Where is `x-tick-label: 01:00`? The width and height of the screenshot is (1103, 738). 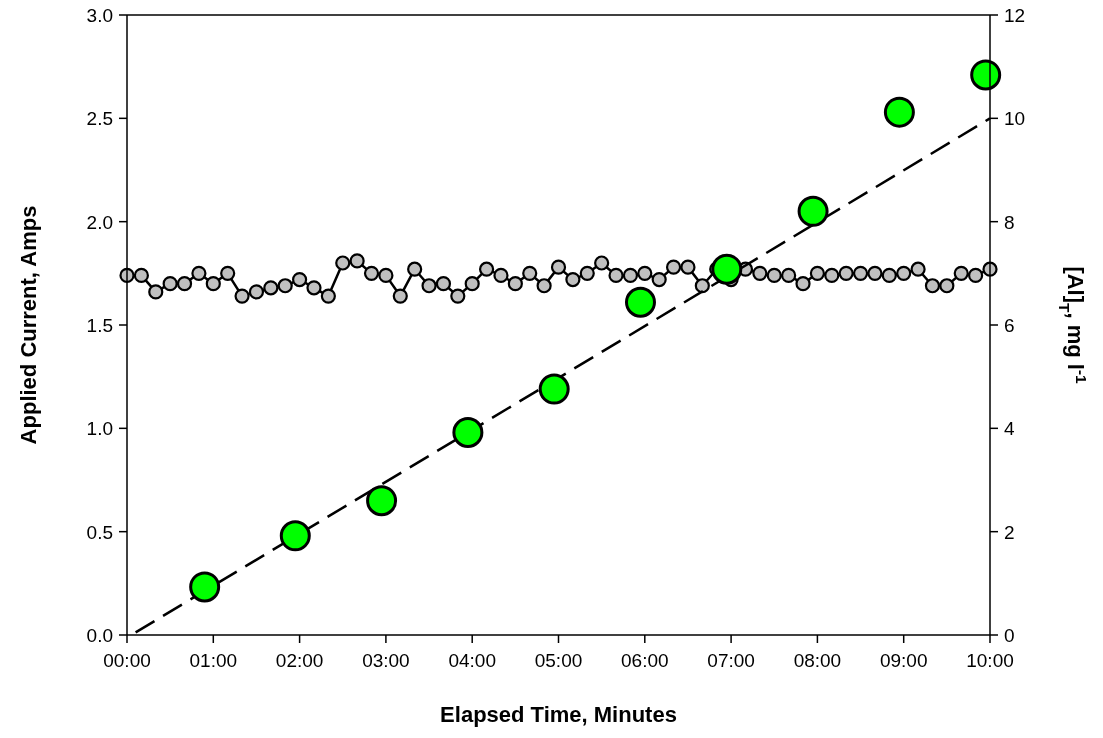 x-tick-label: 01:00 is located at coordinates (213, 660).